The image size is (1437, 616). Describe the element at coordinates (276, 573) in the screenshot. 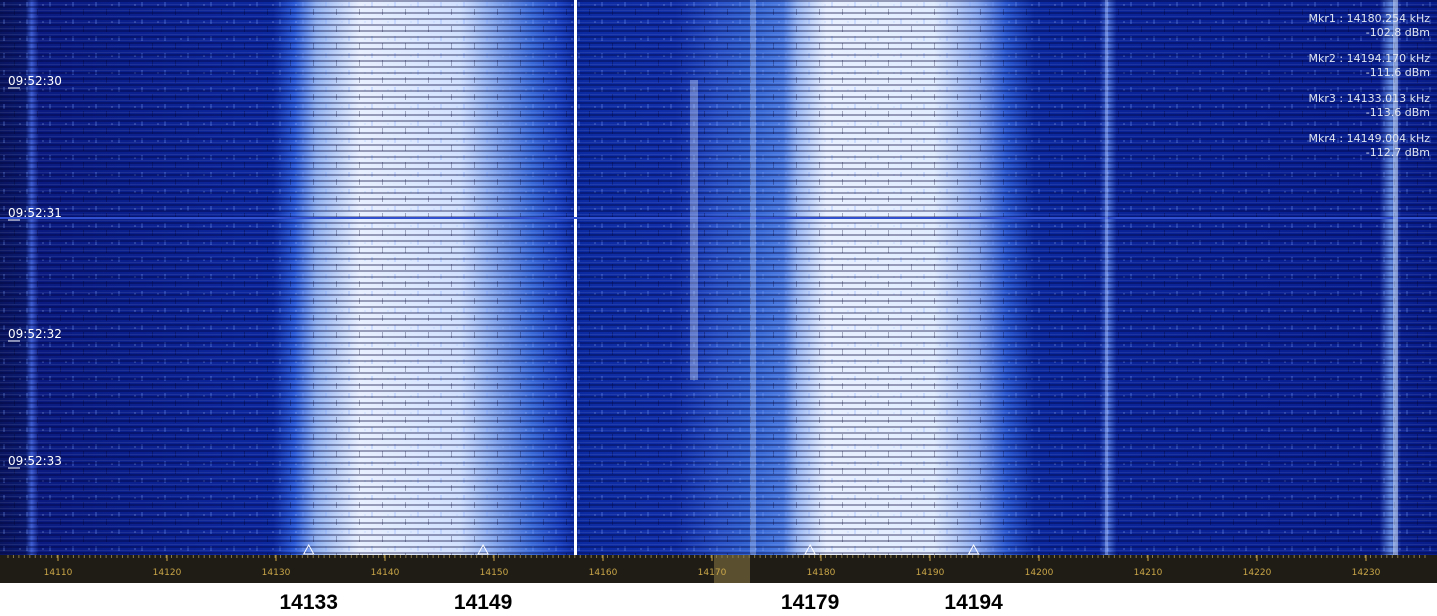

I see `frequency-label: 14130` at that location.